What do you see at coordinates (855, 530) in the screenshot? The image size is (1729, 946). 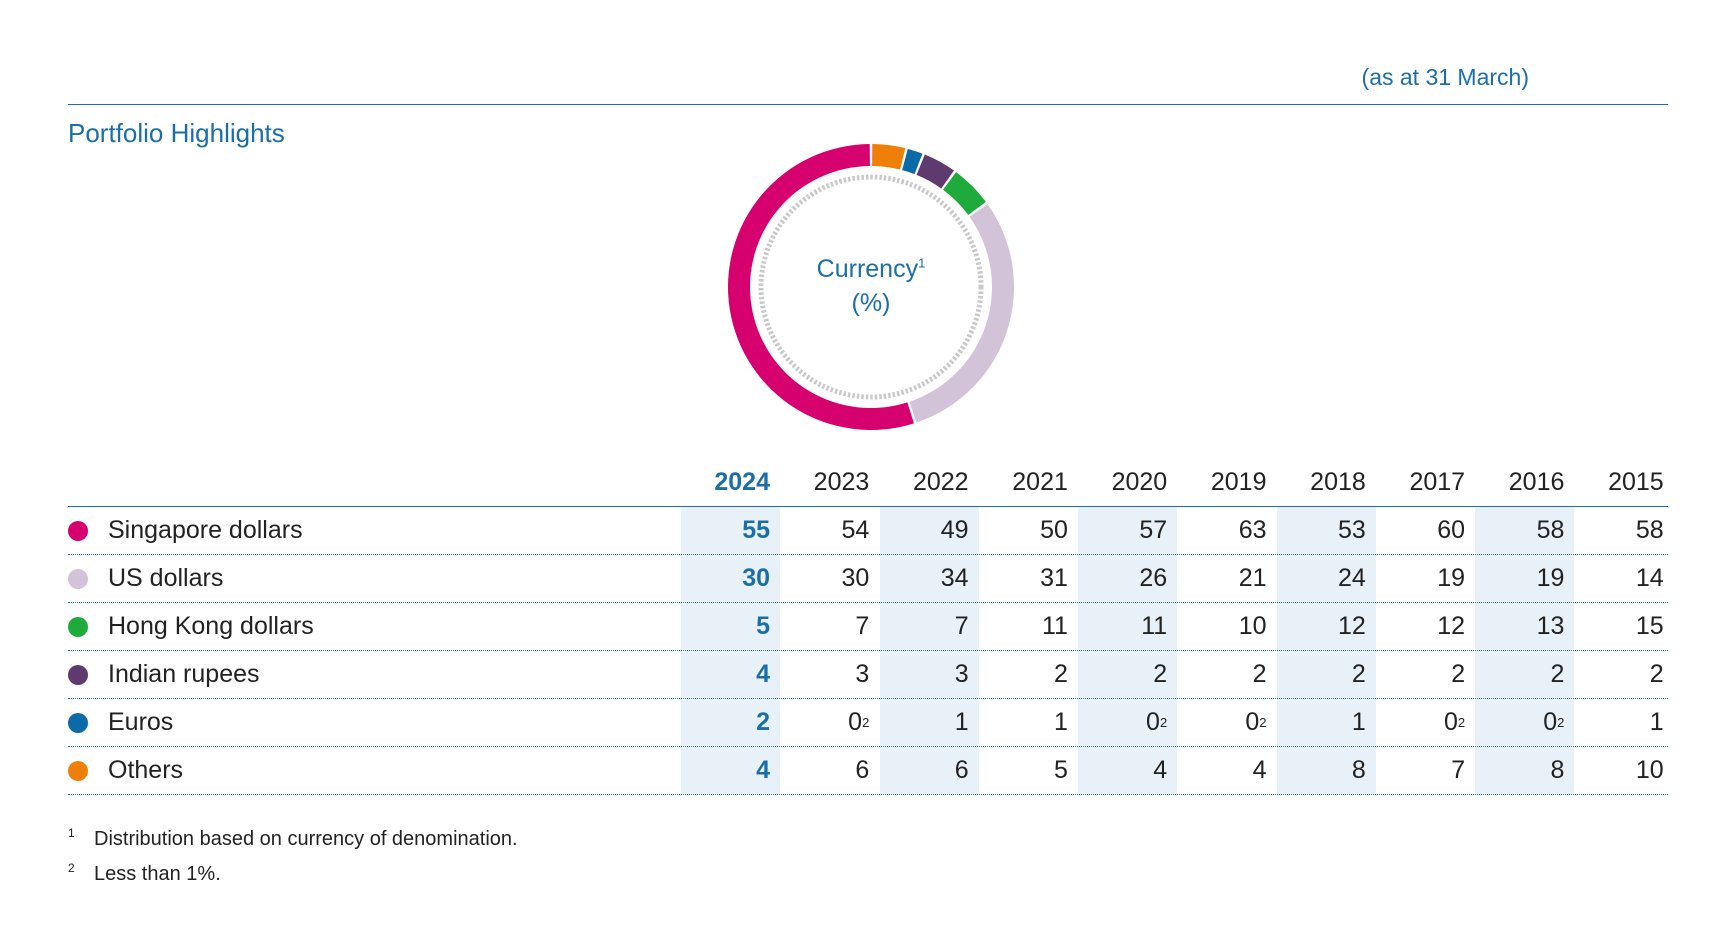 I see `cell-value: 54` at bounding box center [855, 530].